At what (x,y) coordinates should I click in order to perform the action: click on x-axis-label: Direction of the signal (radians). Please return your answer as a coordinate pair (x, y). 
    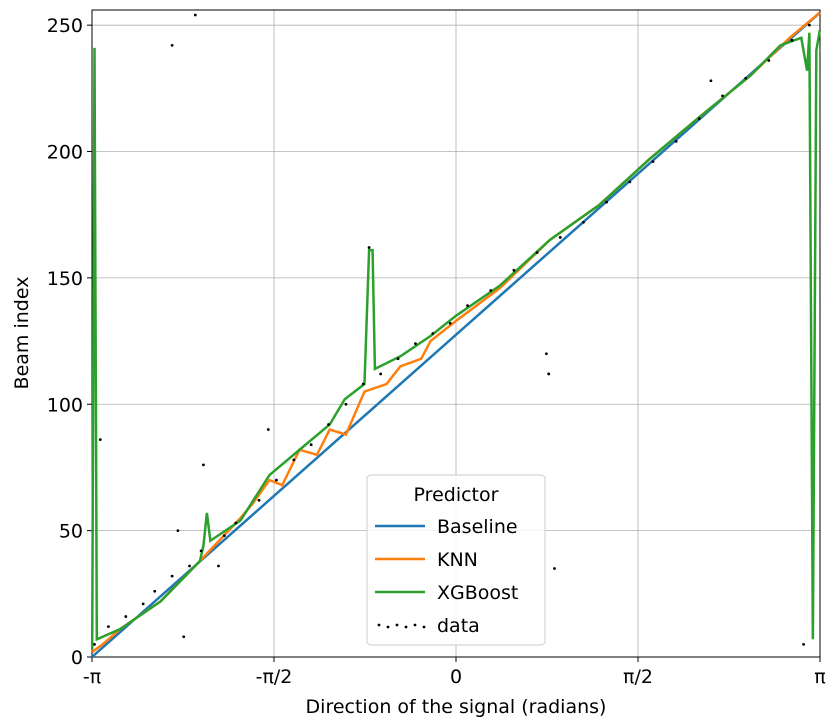
    Looking at the image, I should click on (456, 707).